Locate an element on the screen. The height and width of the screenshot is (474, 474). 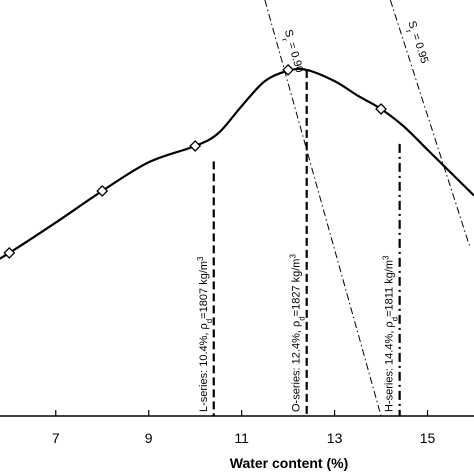
saturation-line is located at coordinates (429, 123).